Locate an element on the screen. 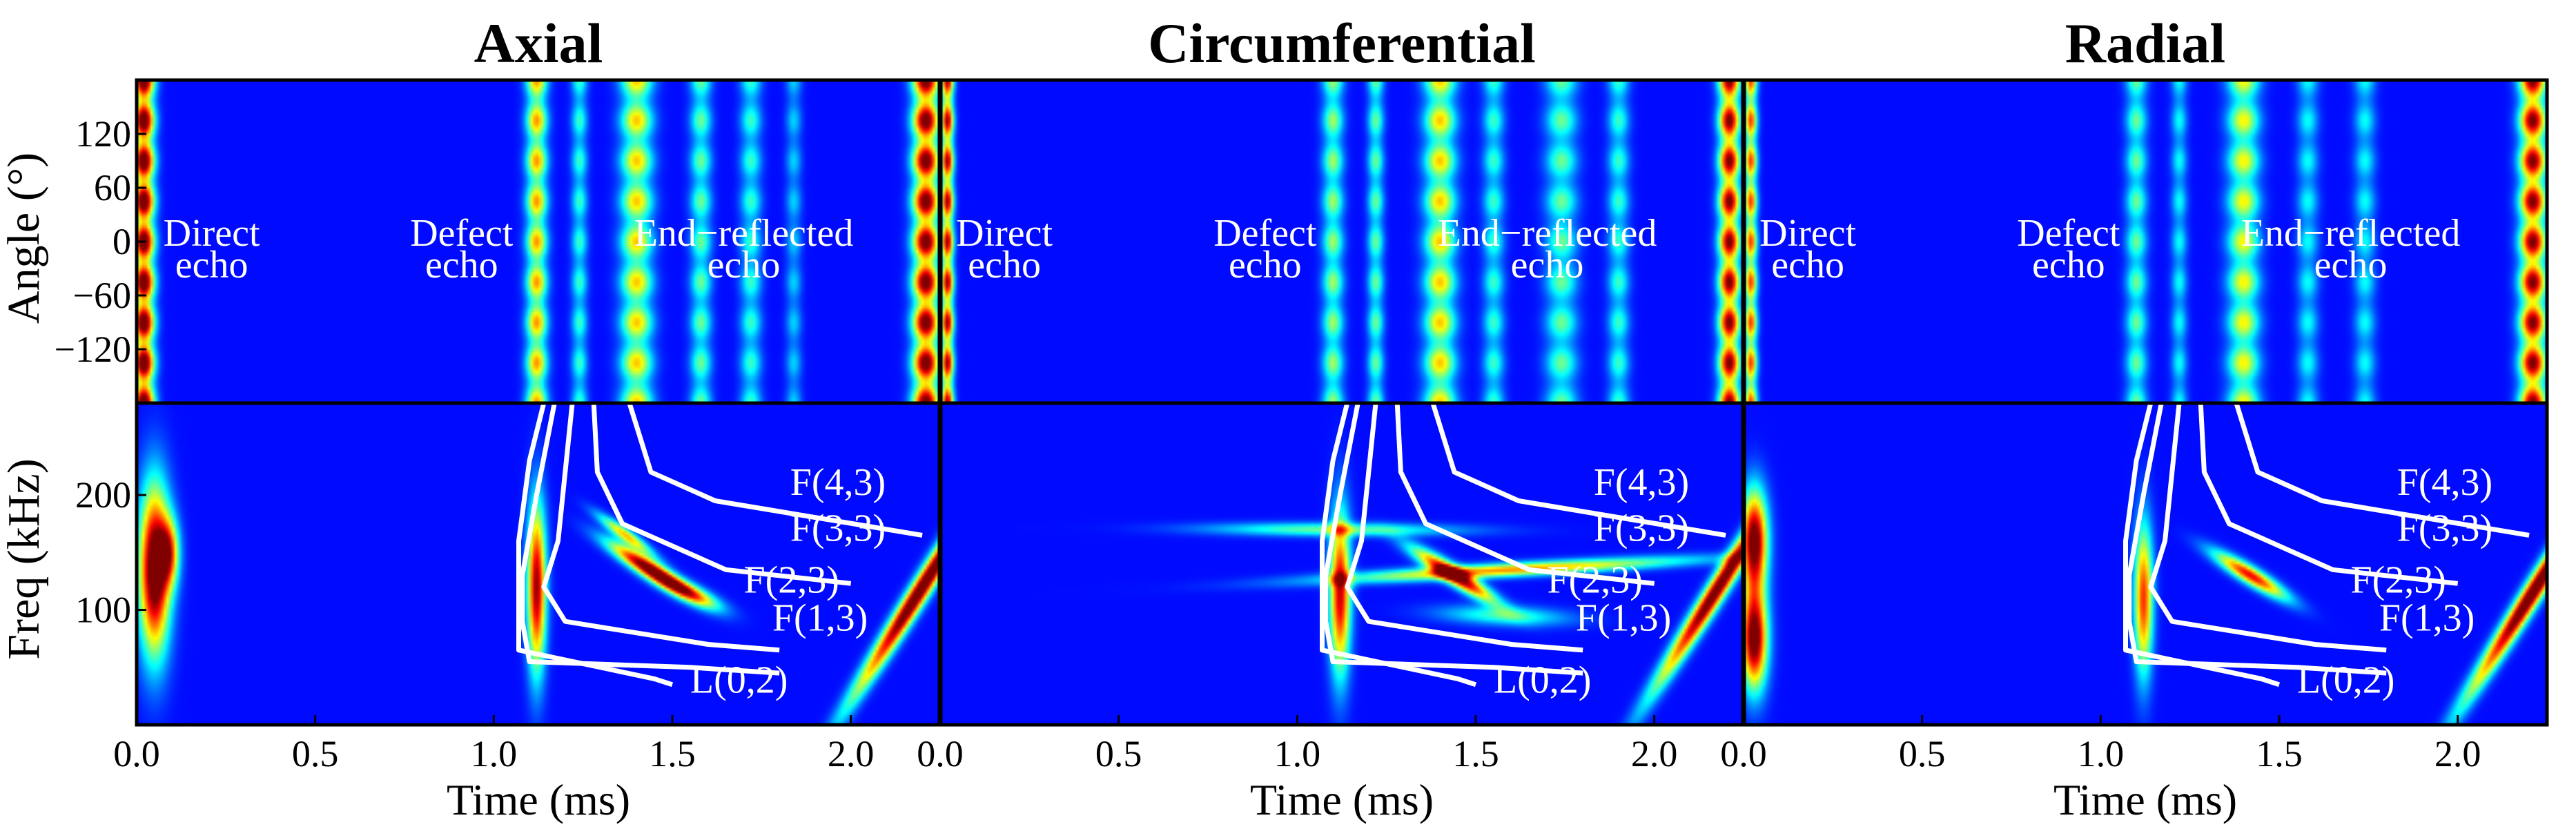 The image size is (2576, 838). y-axis-label-top: Angle (°) is located at coordinates (24, 238).